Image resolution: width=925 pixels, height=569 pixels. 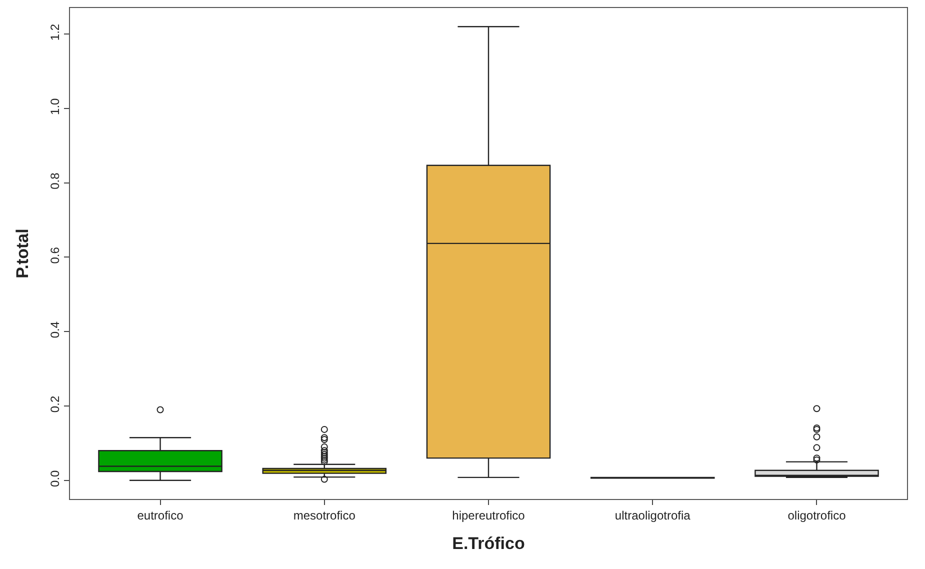 What do you see at coordinates (817, 515) in the screenshot?
I see `x-tick-label: oligotrofico` at bounding box center [817, 515].